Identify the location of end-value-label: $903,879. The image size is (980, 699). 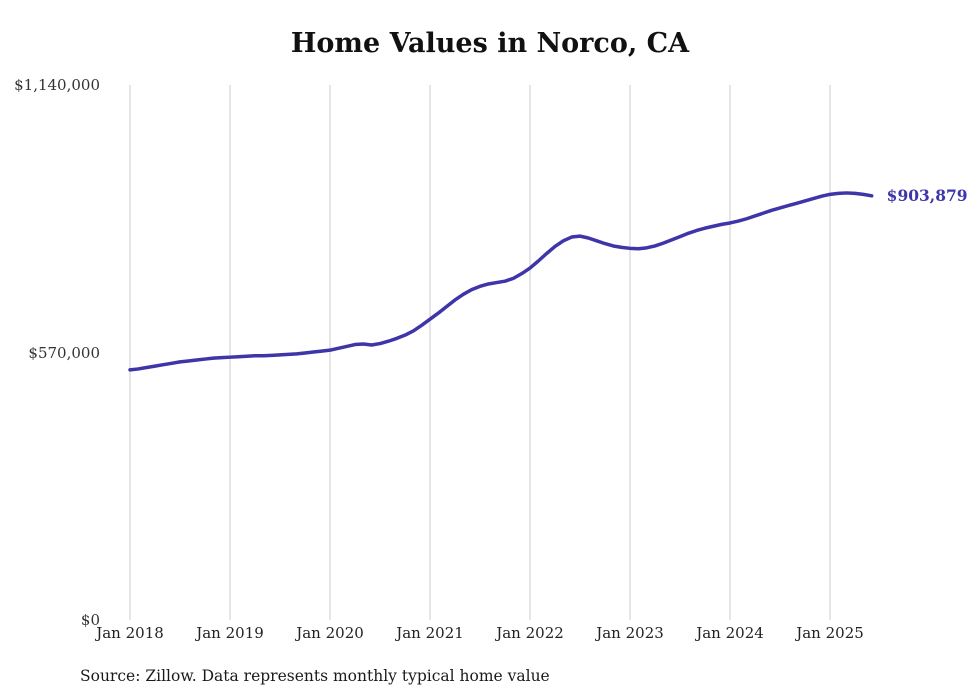
(927, 195).